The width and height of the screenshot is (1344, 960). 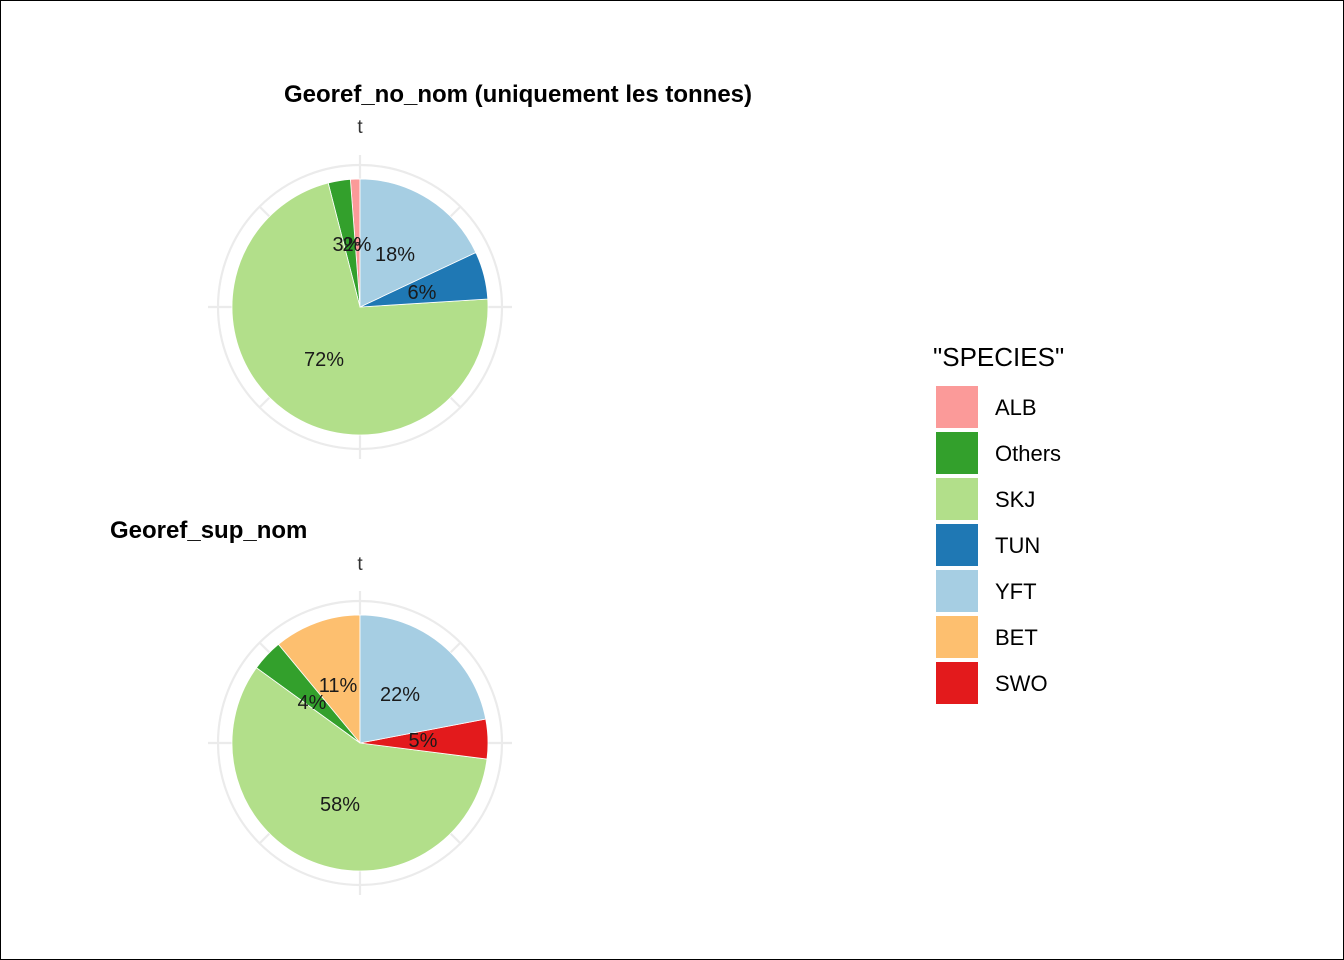 I want to click on legend-key-bet, so click(x=957, y=637).